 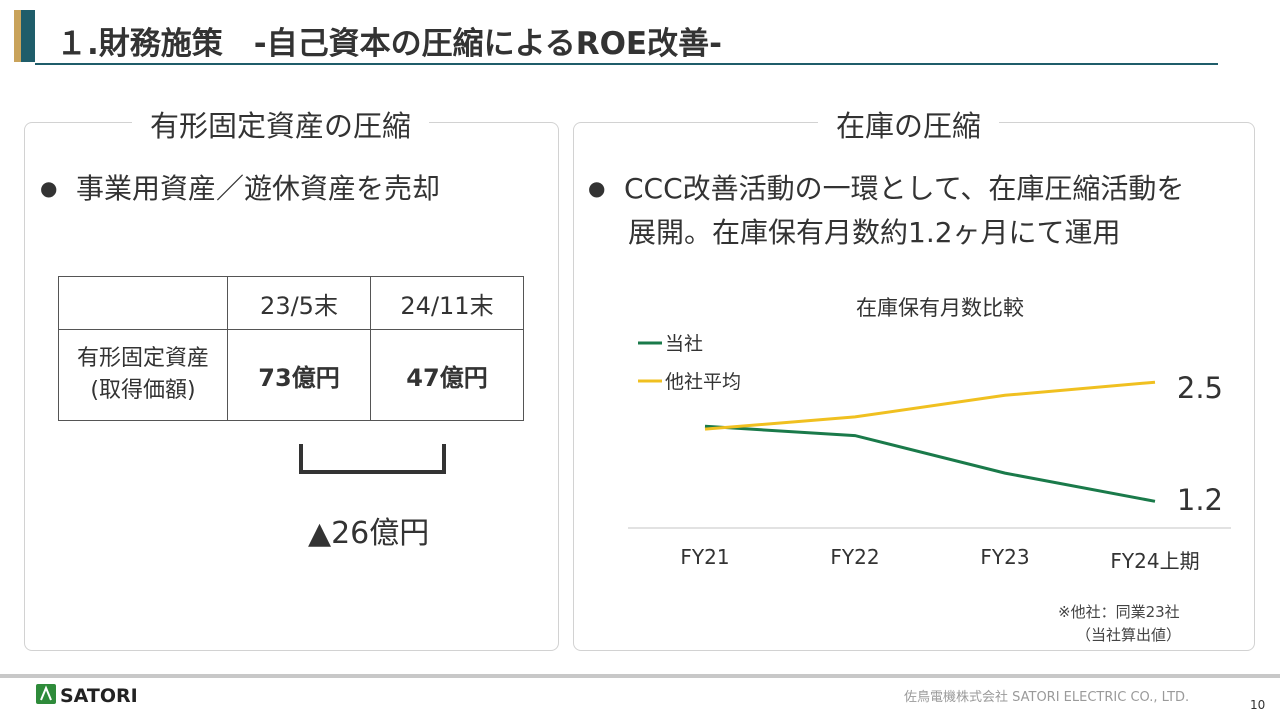 What do you see at coordinates (1119, 612) in the screenshot?
I see `footnote-line1: ※他社：同業23社` at bounding box center [1119, 612].